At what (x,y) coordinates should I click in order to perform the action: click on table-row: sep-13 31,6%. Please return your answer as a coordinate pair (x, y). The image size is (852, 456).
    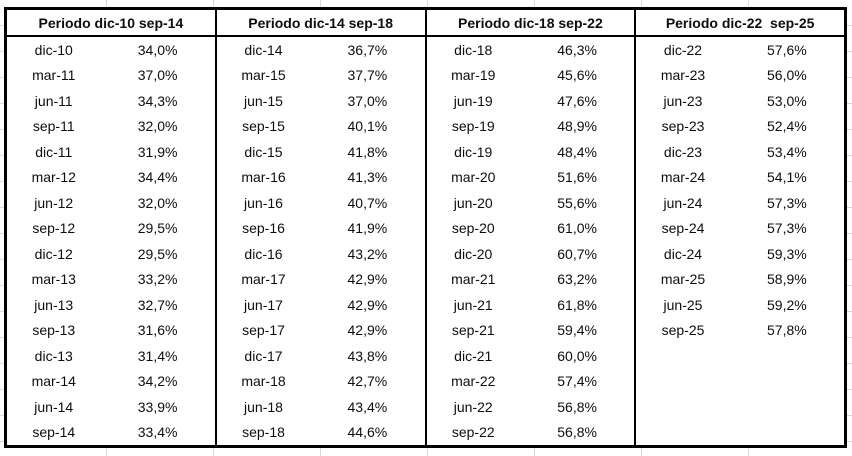
    Looking at the image, I should click on (111, 331).